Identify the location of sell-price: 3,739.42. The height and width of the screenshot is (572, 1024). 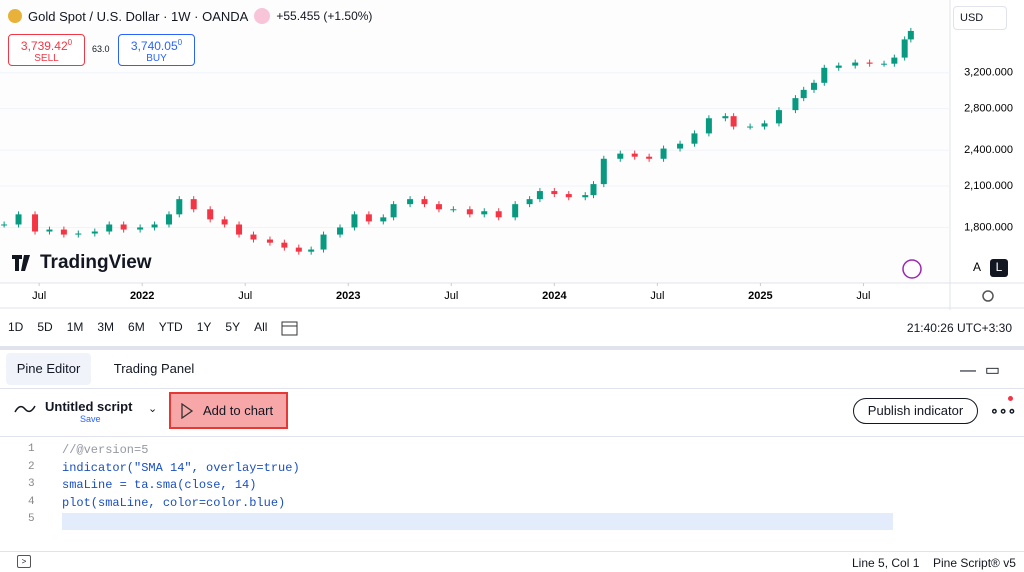
(44, 46).